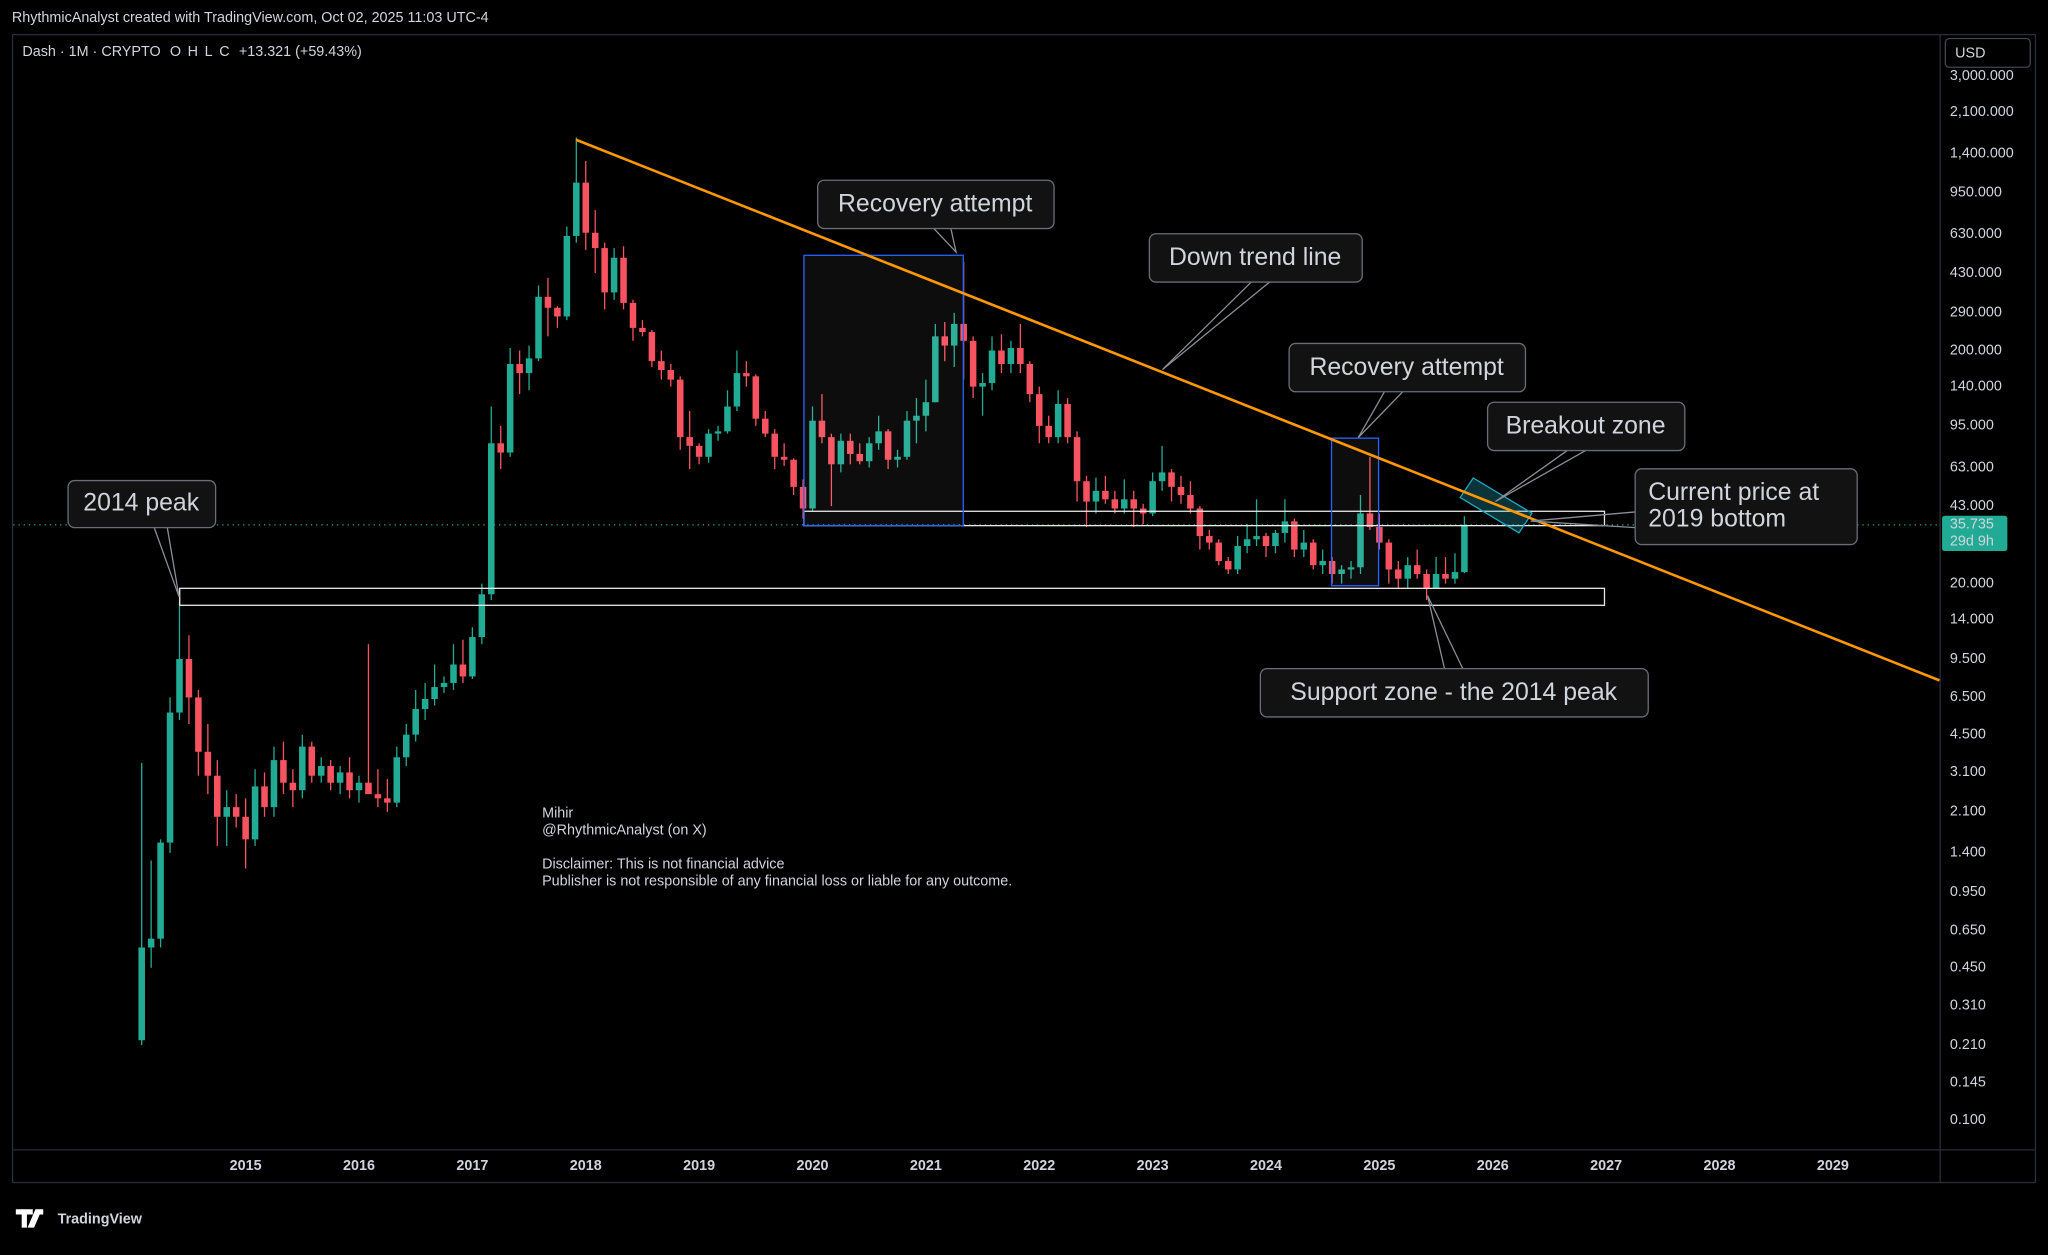 The width and height of the screenshot is (2048, 1255). What do you see at coordinates (209, 52) in the screenshot?
I see `ohlc-label: L` at bounding box center [209, 52].